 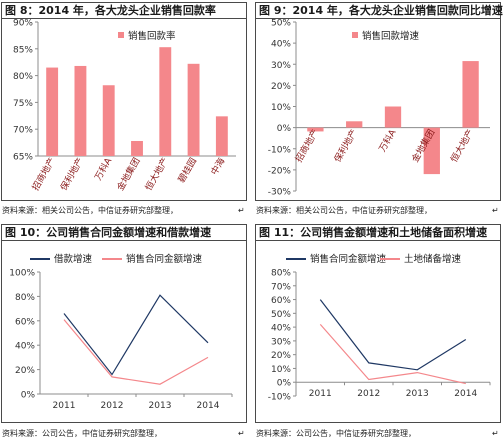 I want to click on legend-label: 销售回款率, so click(x=152, y=36).